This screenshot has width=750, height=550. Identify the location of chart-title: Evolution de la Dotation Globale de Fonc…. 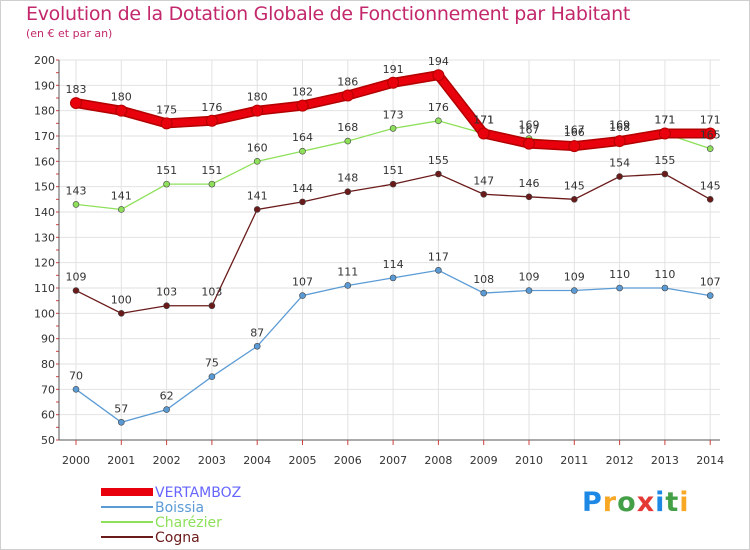
(328, 14).